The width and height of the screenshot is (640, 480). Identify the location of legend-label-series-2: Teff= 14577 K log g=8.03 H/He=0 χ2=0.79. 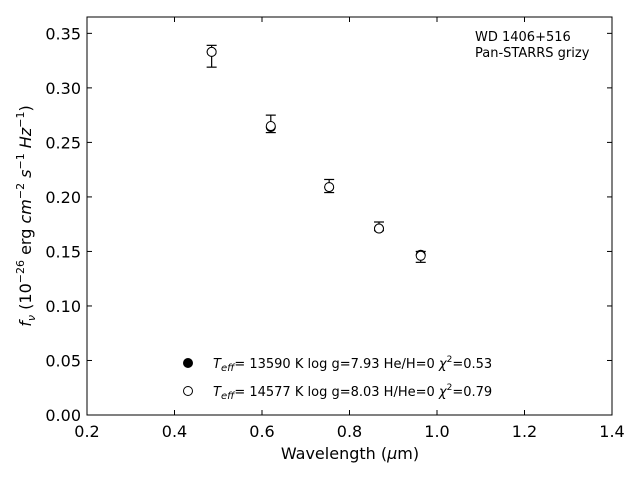
(352, 392).